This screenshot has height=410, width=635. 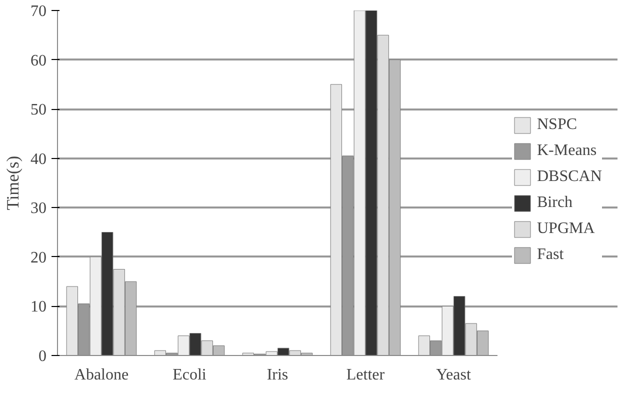 I want to click on y-tick-label: 60, so click(x=38, y=61).